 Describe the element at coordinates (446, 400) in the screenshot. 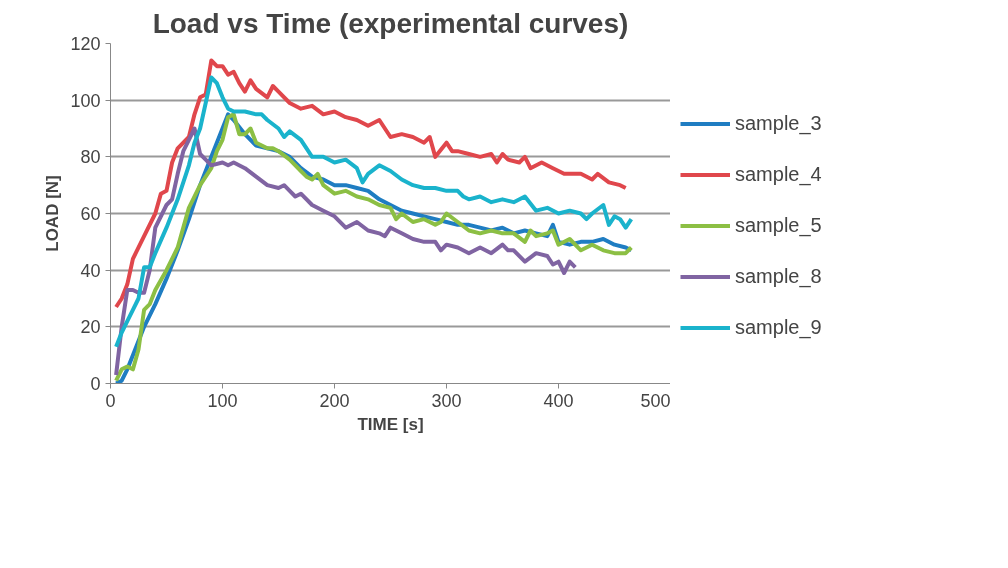

I see `x-tick-label: 300` at that location.